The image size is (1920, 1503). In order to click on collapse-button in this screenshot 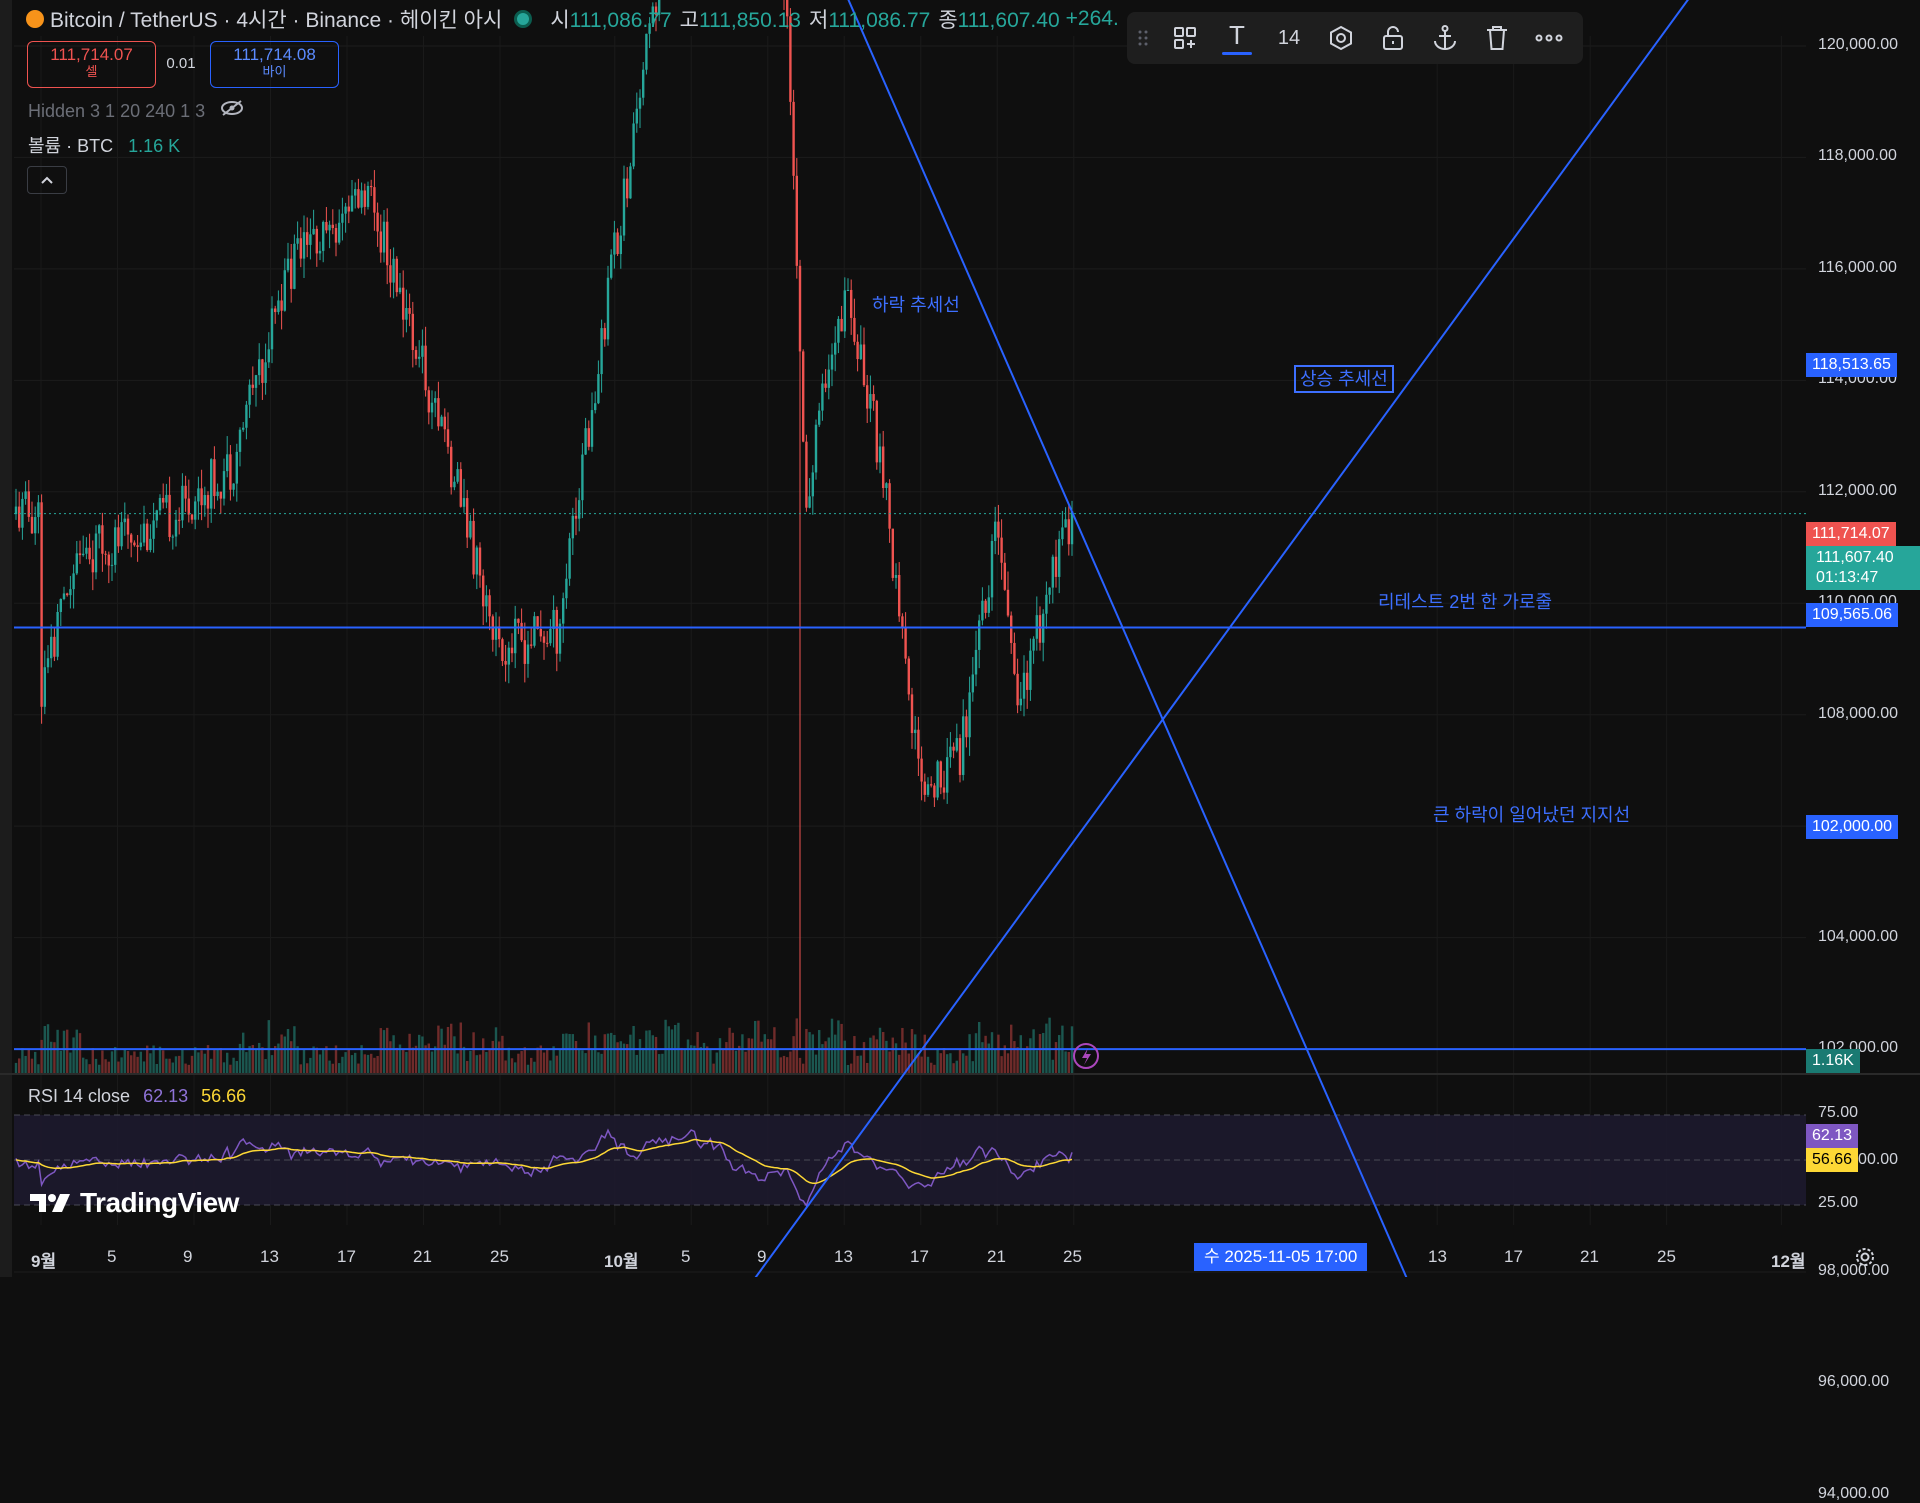, I will do `click(47, 180)`.